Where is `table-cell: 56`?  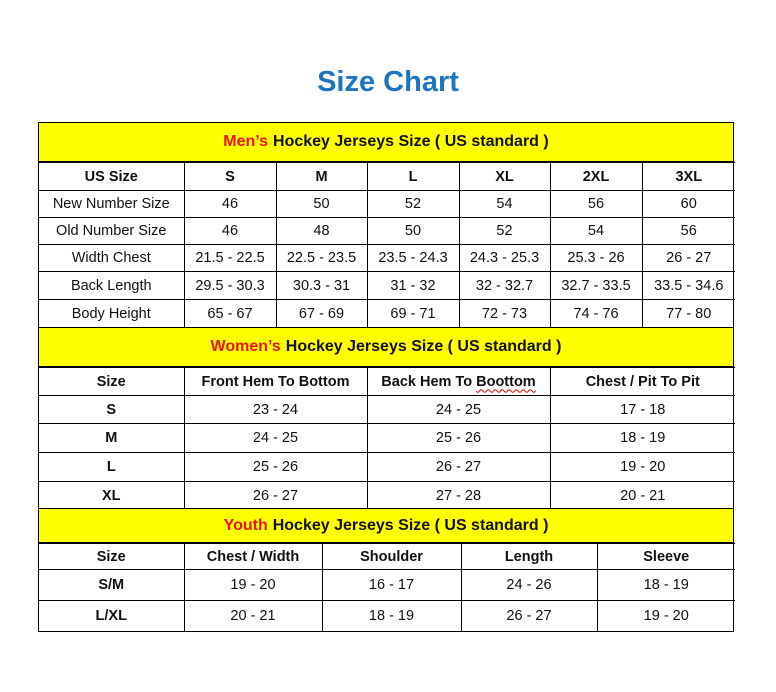
table-cell: 56 is located at coordinates (688, 231).